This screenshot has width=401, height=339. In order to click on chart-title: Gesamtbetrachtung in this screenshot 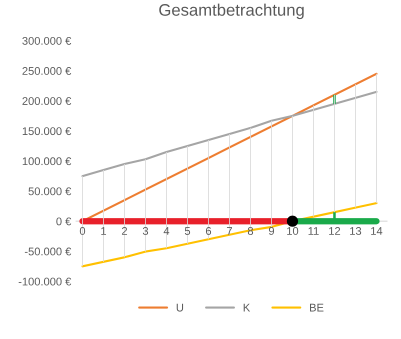, I will do `click(231, 12)`.